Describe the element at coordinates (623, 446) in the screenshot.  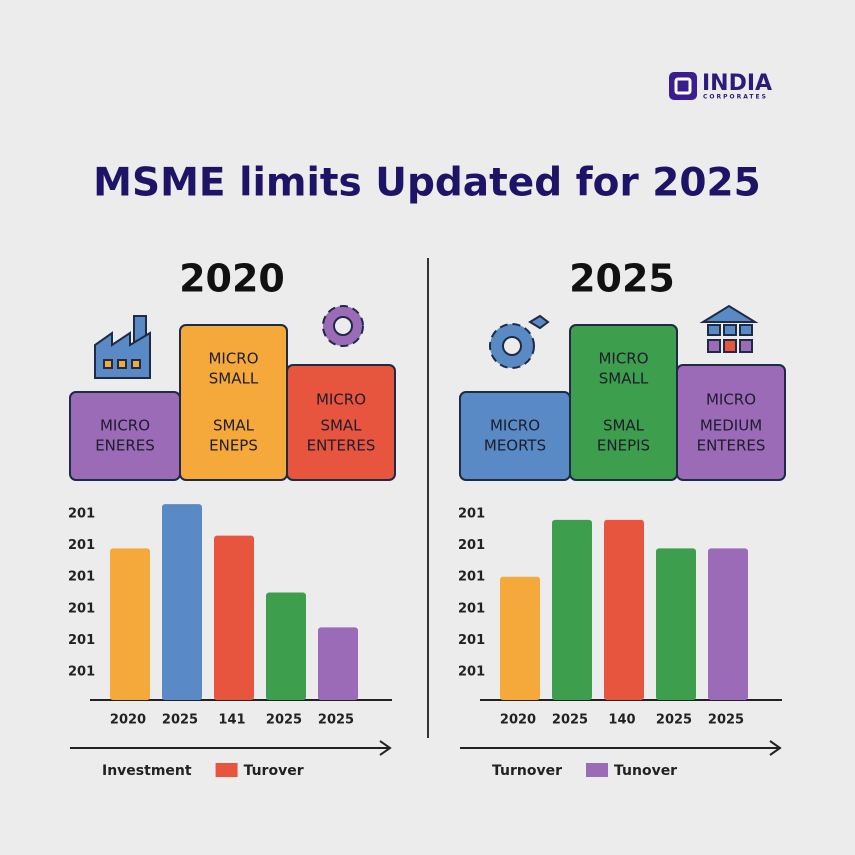
I see `tier-label: ENEPIS` at that location.